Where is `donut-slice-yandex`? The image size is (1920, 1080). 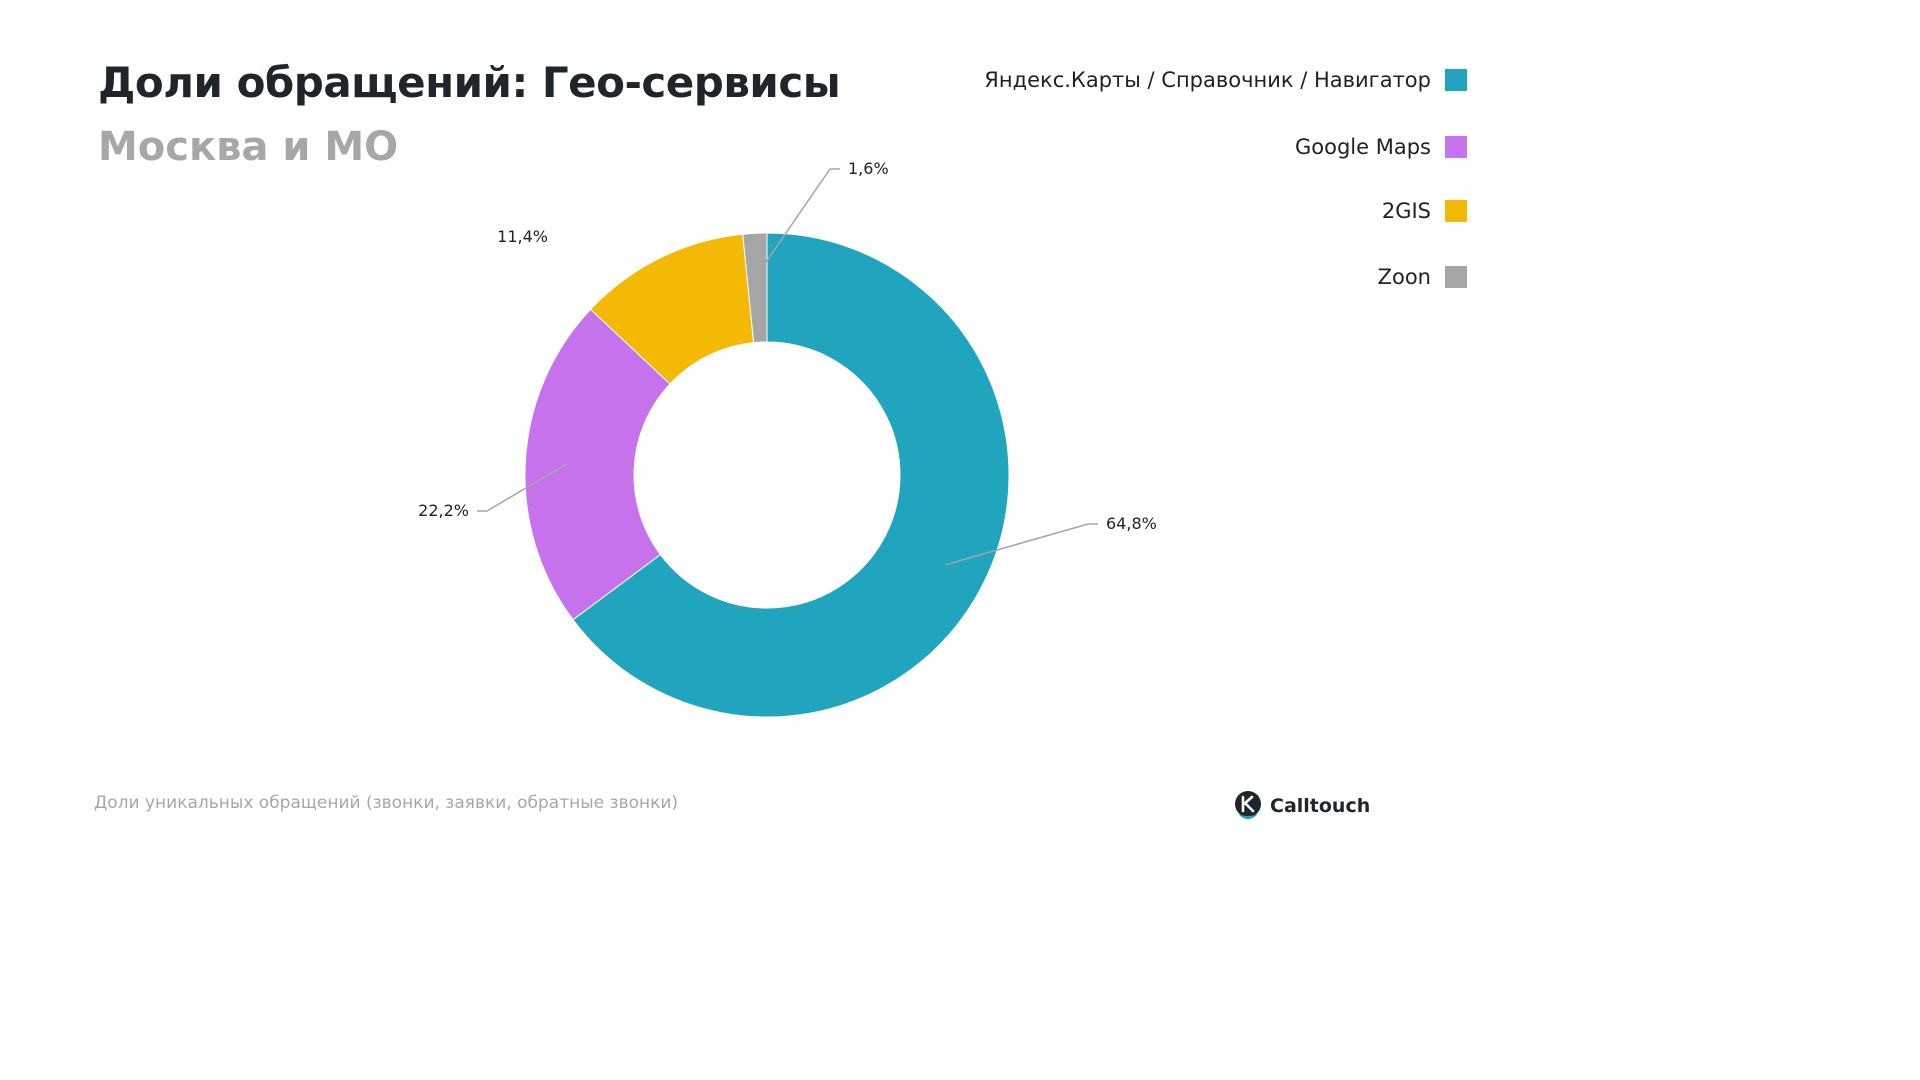 donut-slice-yandex is located at coordinates (791, 475).